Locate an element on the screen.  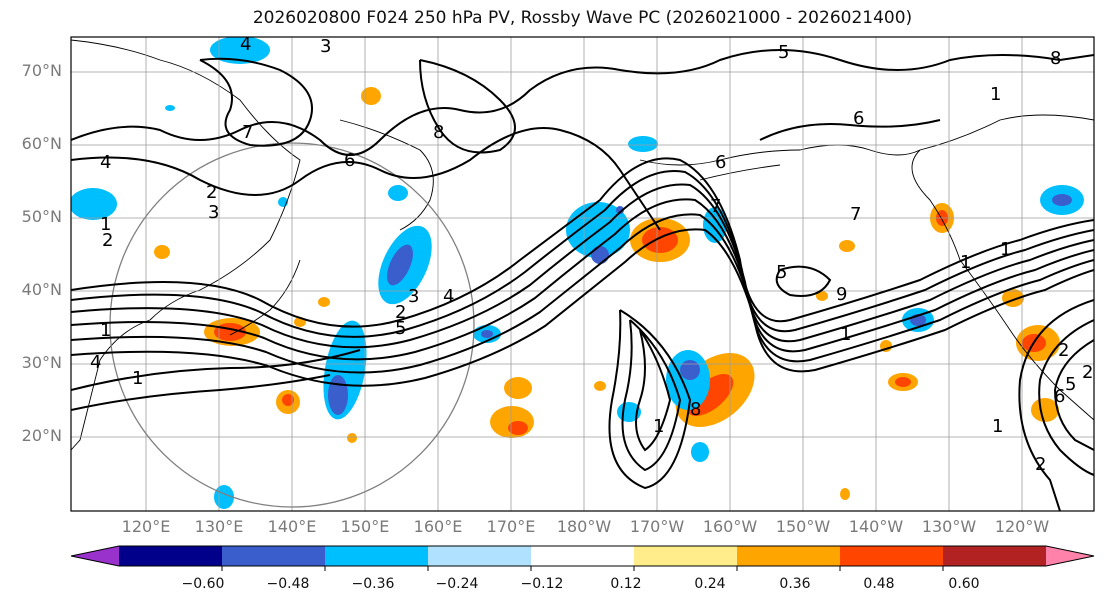
colorbar-extend-max is located at coordinates (1070, 556).